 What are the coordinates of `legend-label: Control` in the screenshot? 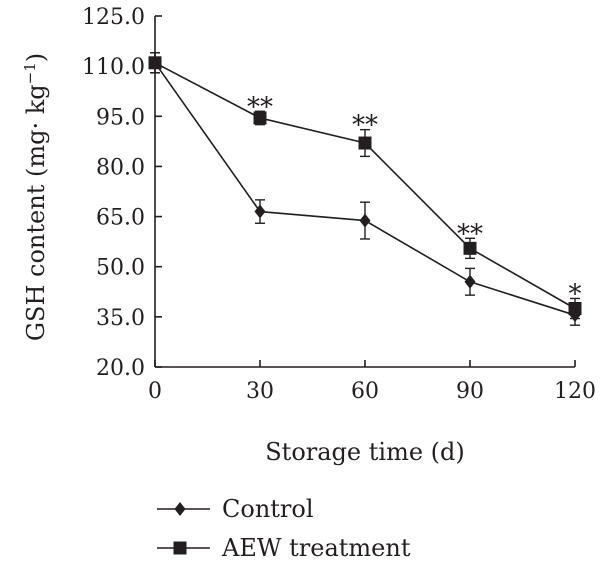 It's located at (268, 509).